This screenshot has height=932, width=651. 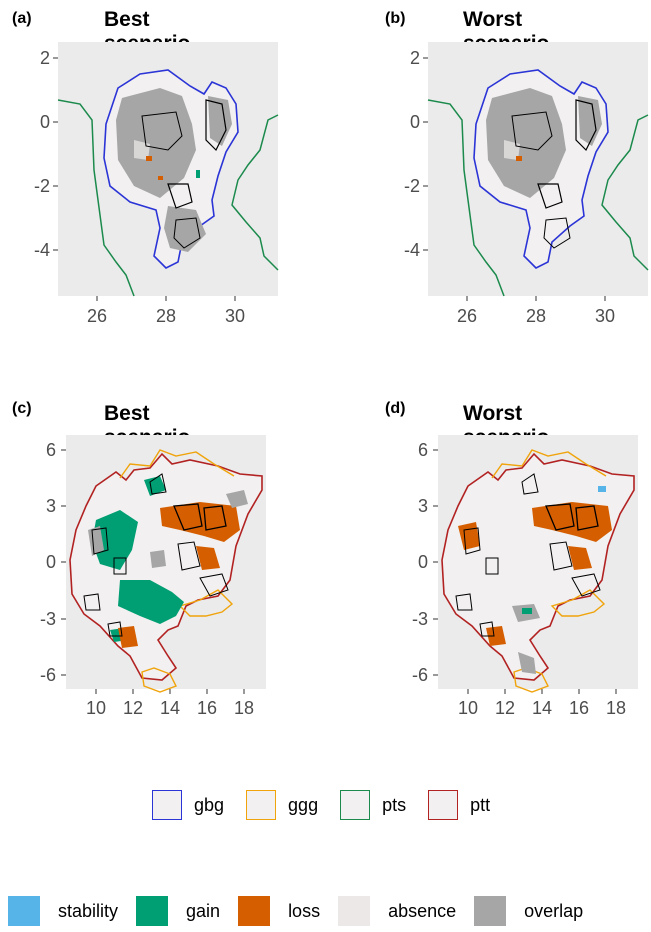 I want to click on legend-label: ggg, so click(x=303, y=804).